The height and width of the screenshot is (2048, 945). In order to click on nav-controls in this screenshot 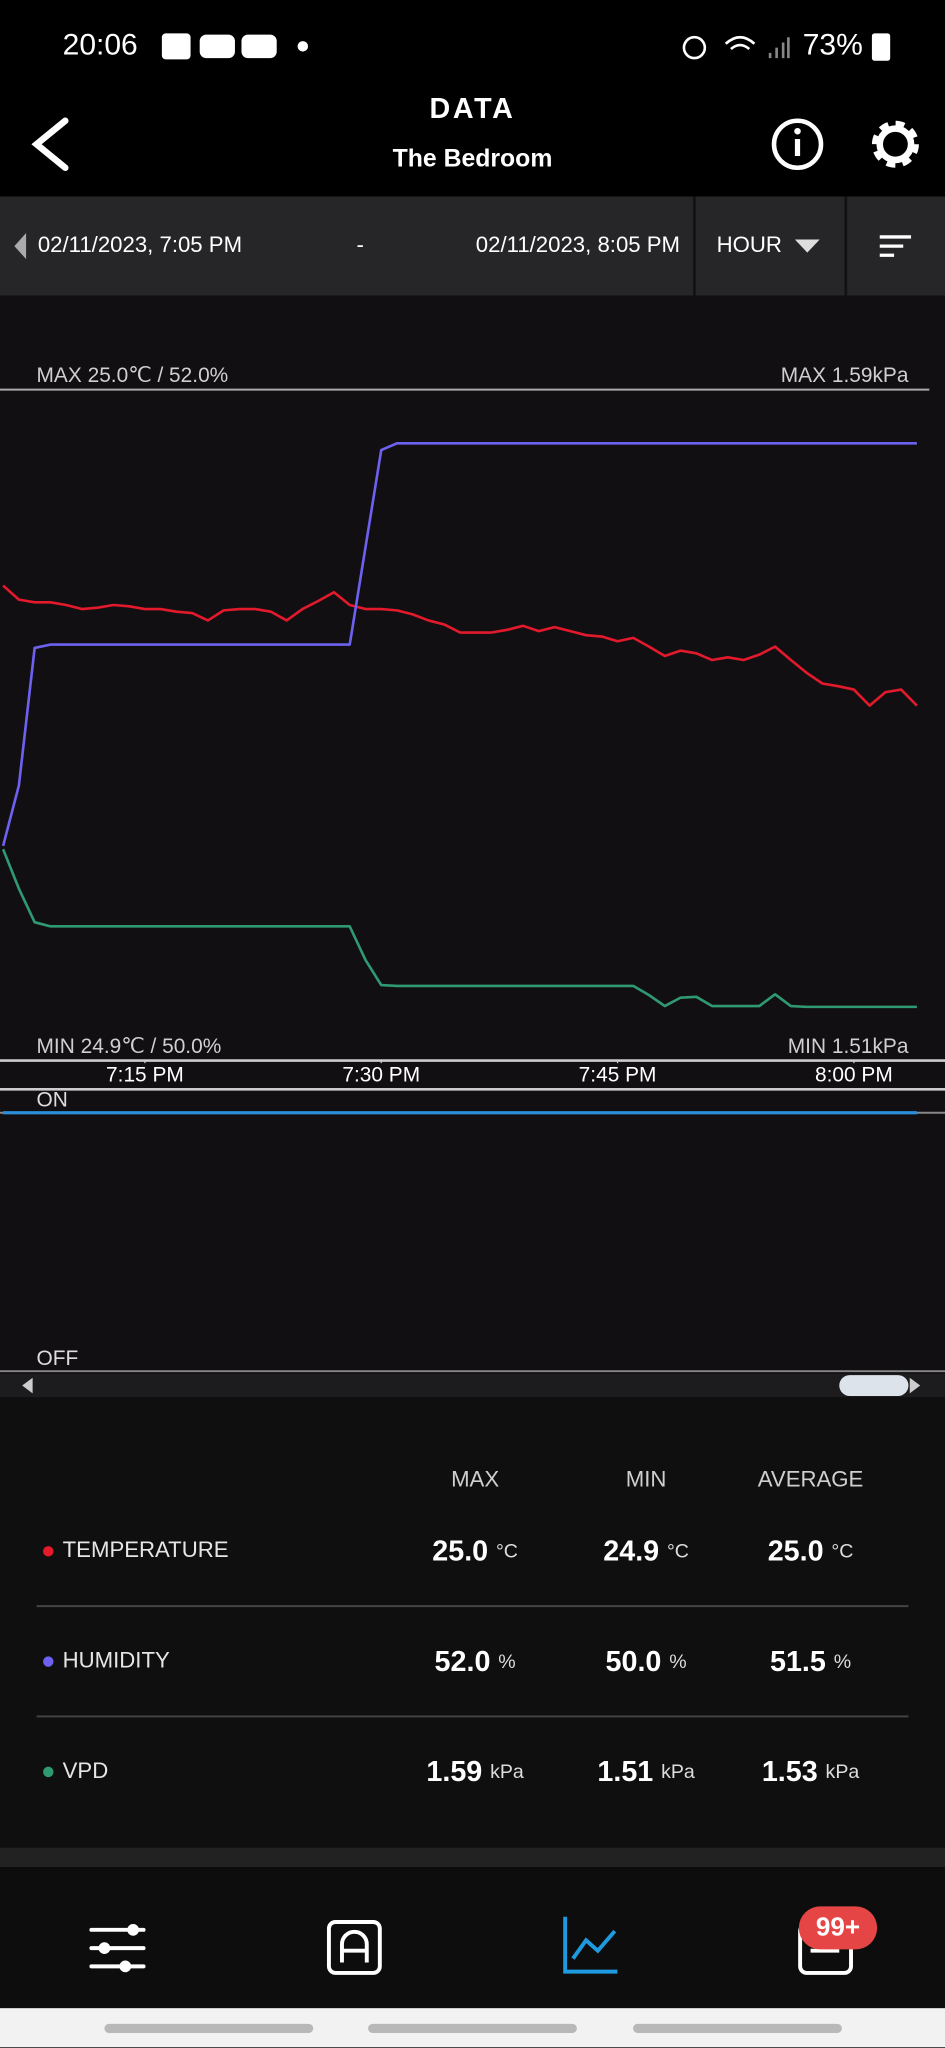, I will do `click(117, 1948)`.